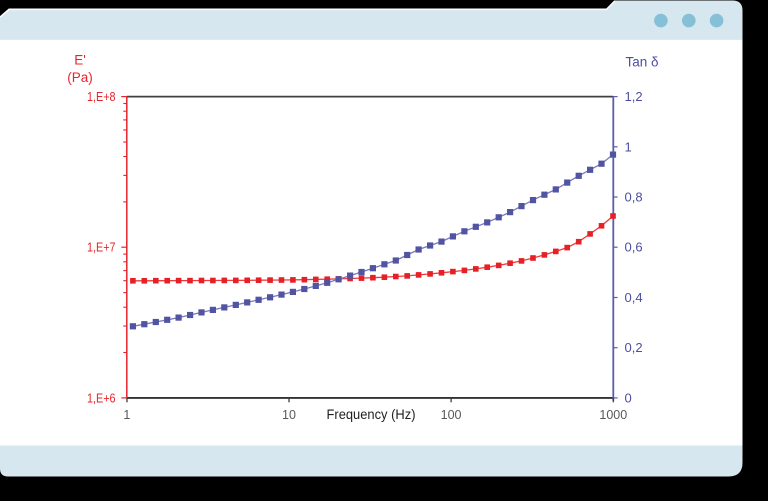 The width and height of the screenshot is (768, 501). I want to click on svg-text: 1,E+7, so click(101, 247).